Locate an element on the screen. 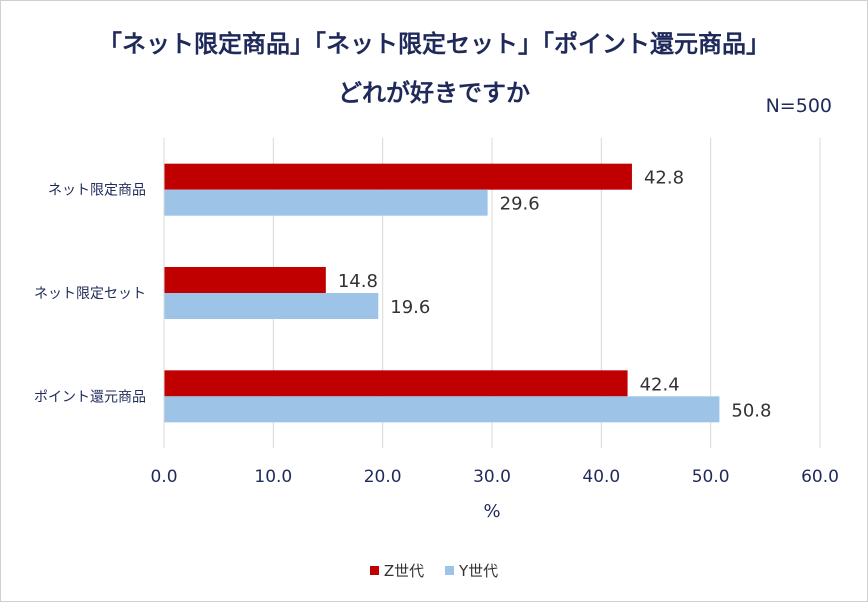  legend-item-y: Y世代 is located at coordinates (471, 570).